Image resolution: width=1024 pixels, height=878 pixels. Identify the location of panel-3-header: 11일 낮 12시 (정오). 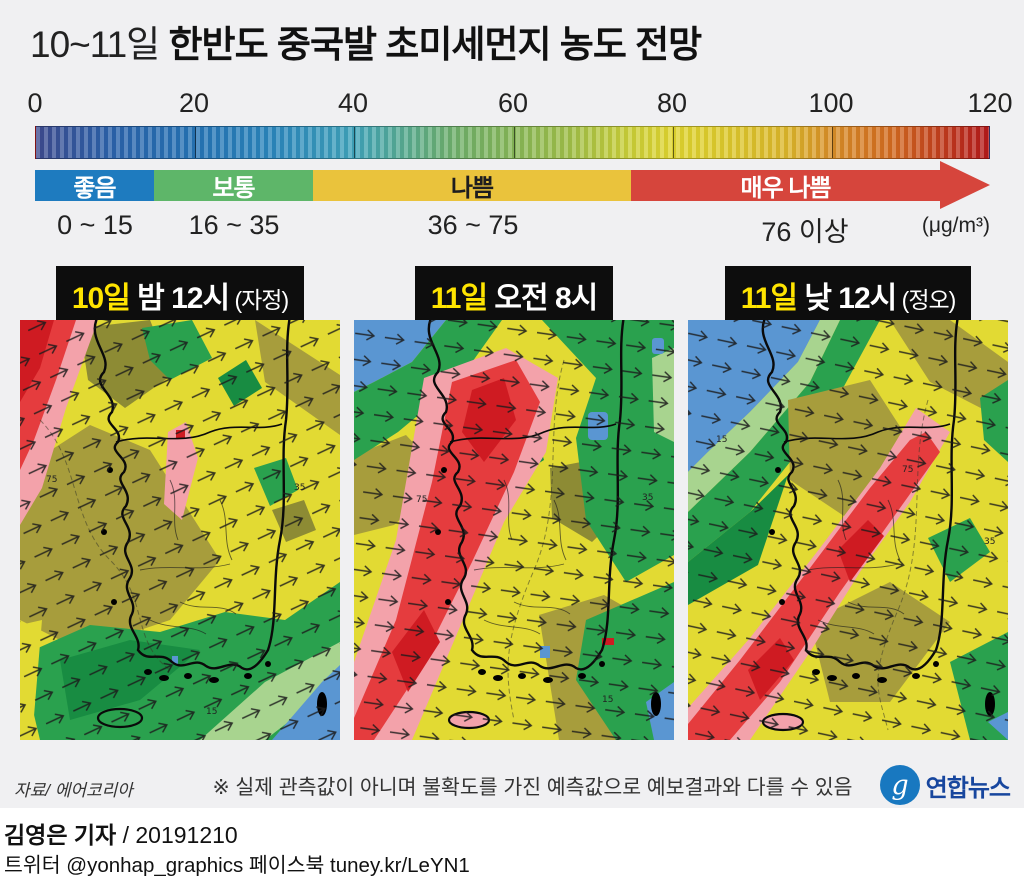
(848, 296).